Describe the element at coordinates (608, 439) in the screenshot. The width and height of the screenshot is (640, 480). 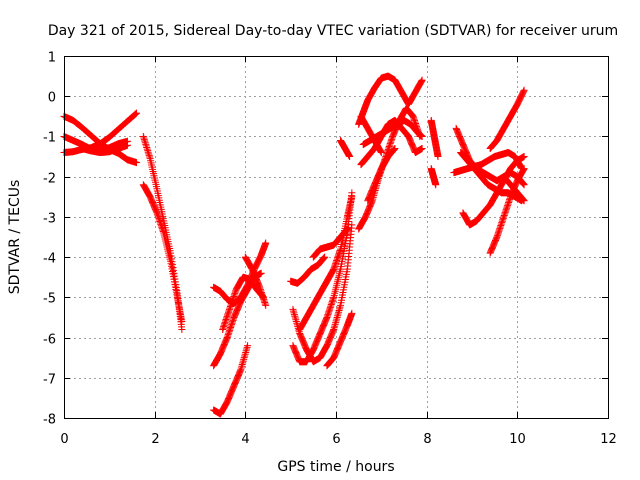
I see `x-tick-label: 12` at that location.